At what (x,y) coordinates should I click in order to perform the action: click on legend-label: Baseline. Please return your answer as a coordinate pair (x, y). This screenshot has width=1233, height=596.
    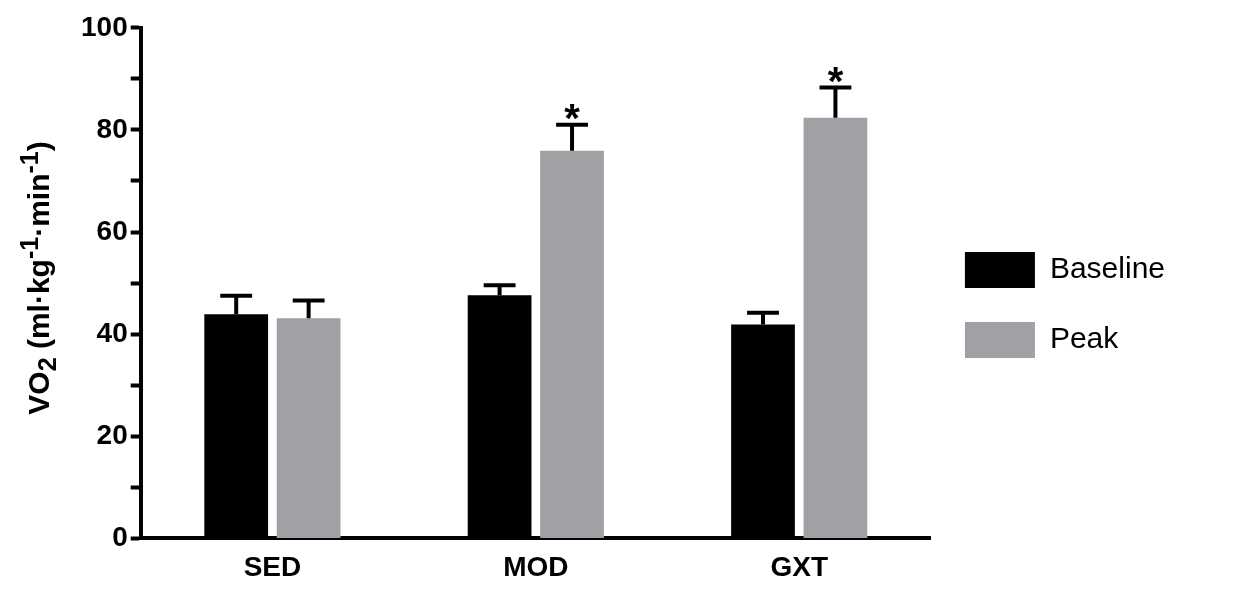
    Looking at the image, I should click on (1107, 268).